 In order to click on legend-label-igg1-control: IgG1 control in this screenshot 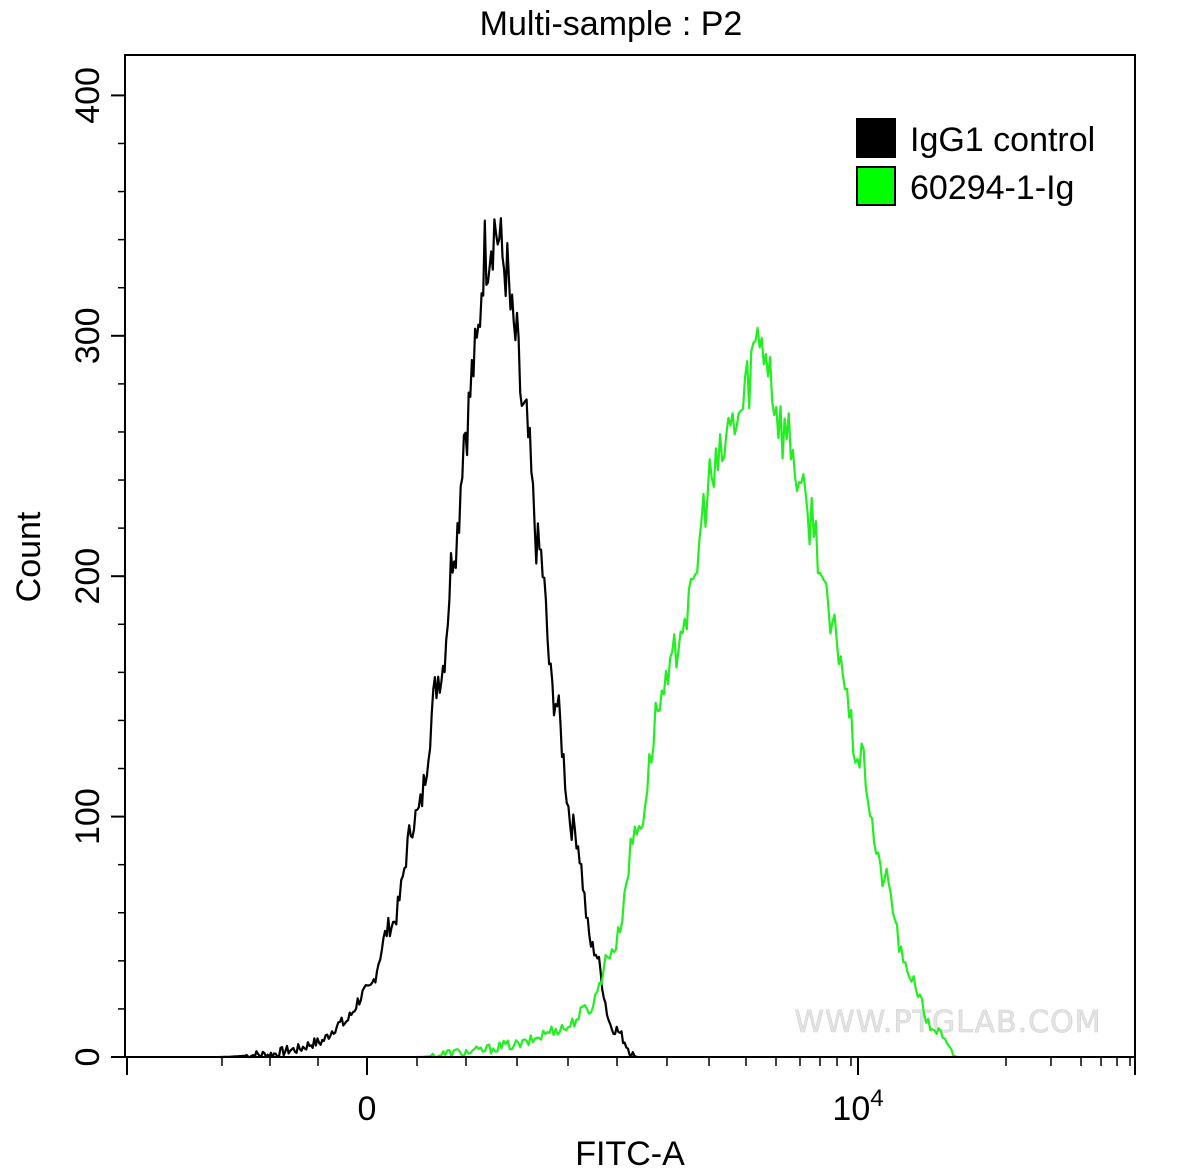, I will do `click(1002, 140)`.